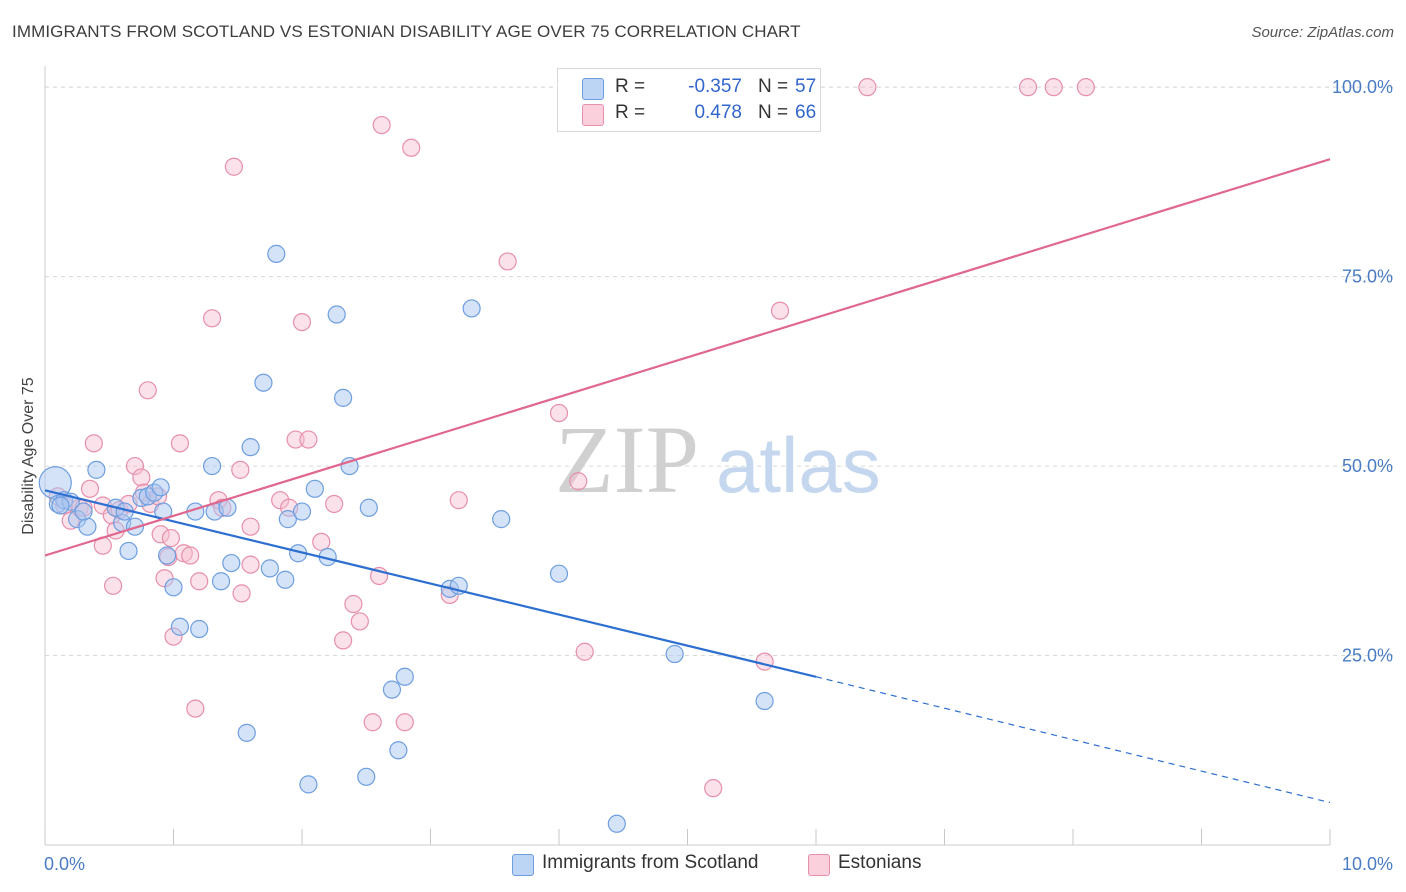 This screenshot has width=1406, height=892. What do you see at coordinates (523, 865) in the screenshot?
I see `bottom-legend-swatch-blue` at bounding box center [523, 865].